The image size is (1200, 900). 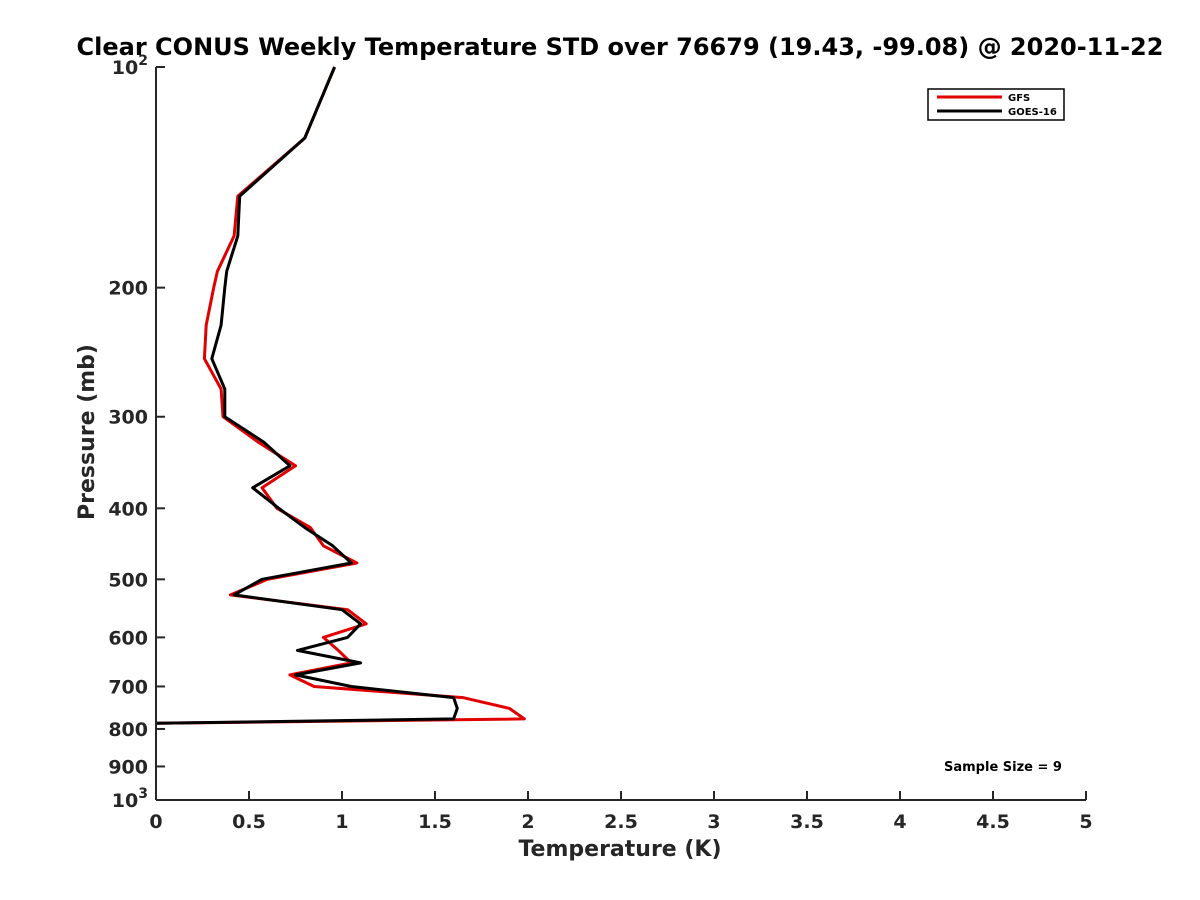 I want to click on x-tick-label: 4.5, so click(x=993, y=822).